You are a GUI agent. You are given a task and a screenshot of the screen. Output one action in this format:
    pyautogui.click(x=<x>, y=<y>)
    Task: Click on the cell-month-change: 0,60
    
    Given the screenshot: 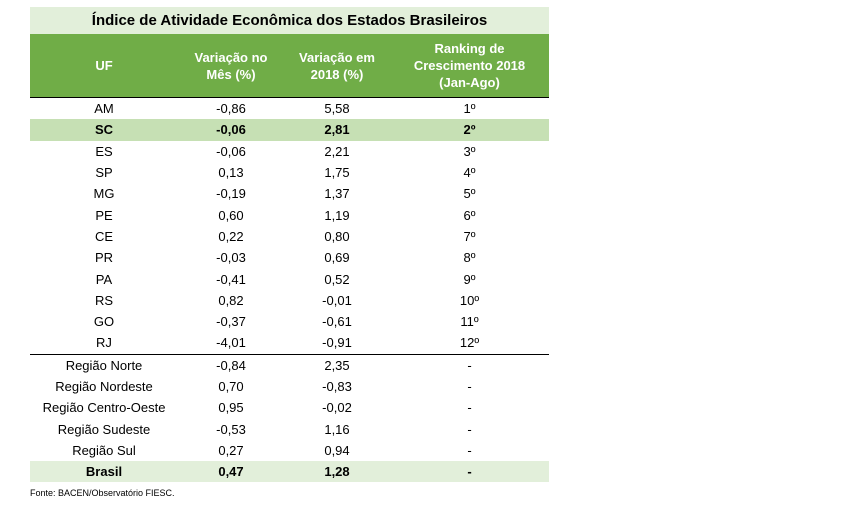 What is the action you would take?
    pyautogui.click(x=231, y=215)
    